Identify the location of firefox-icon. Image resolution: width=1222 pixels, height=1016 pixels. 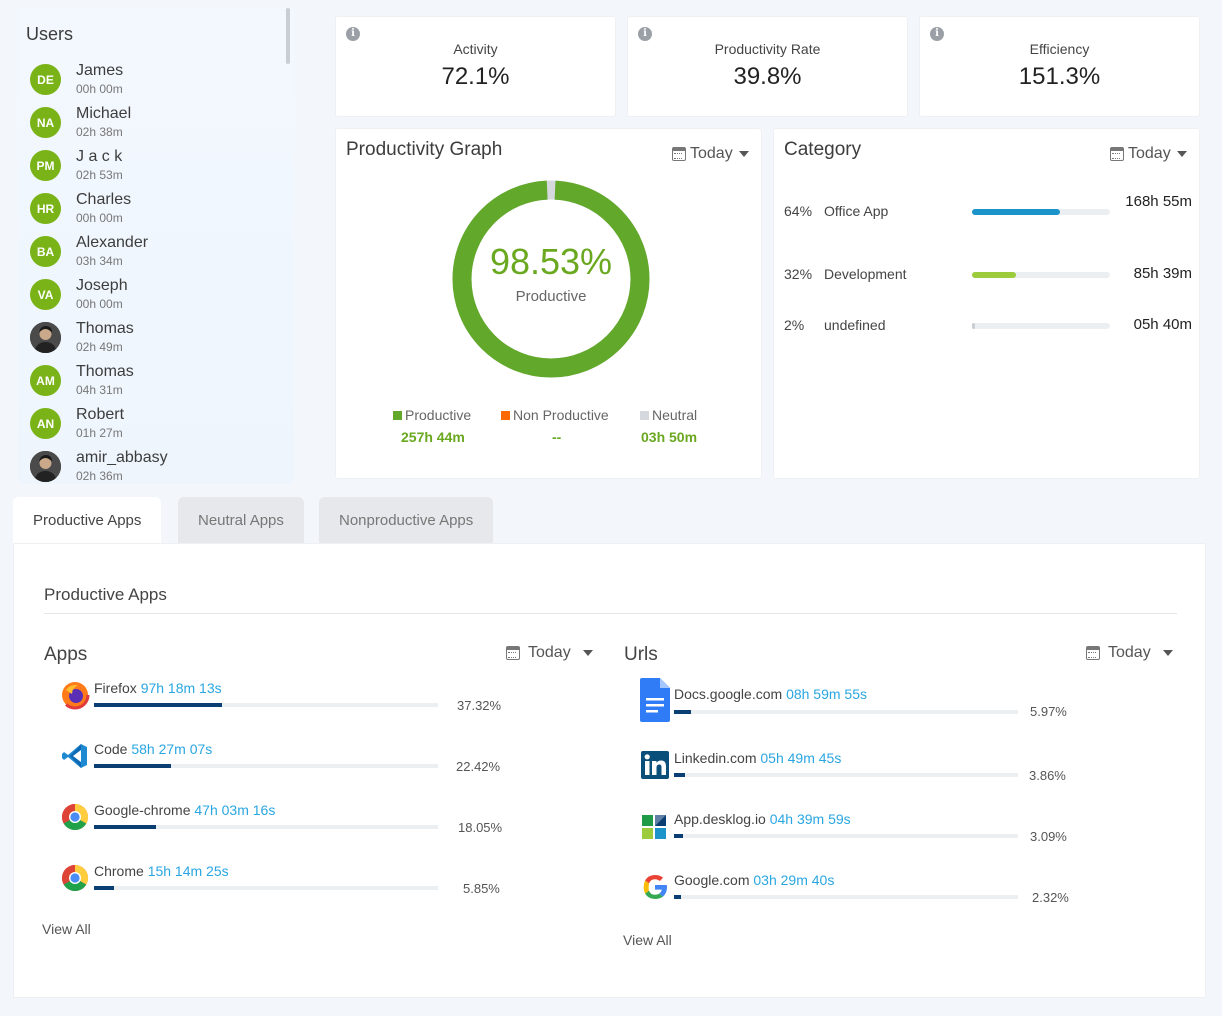
(75, 695).